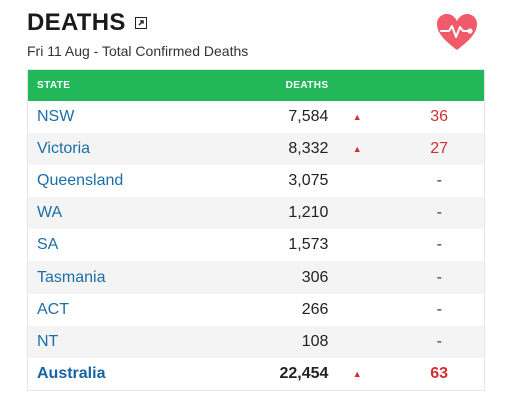  Describe the element at coordinates (256, 213) in the screenshot. I see `table-row: WA 1,210 -` at that location.